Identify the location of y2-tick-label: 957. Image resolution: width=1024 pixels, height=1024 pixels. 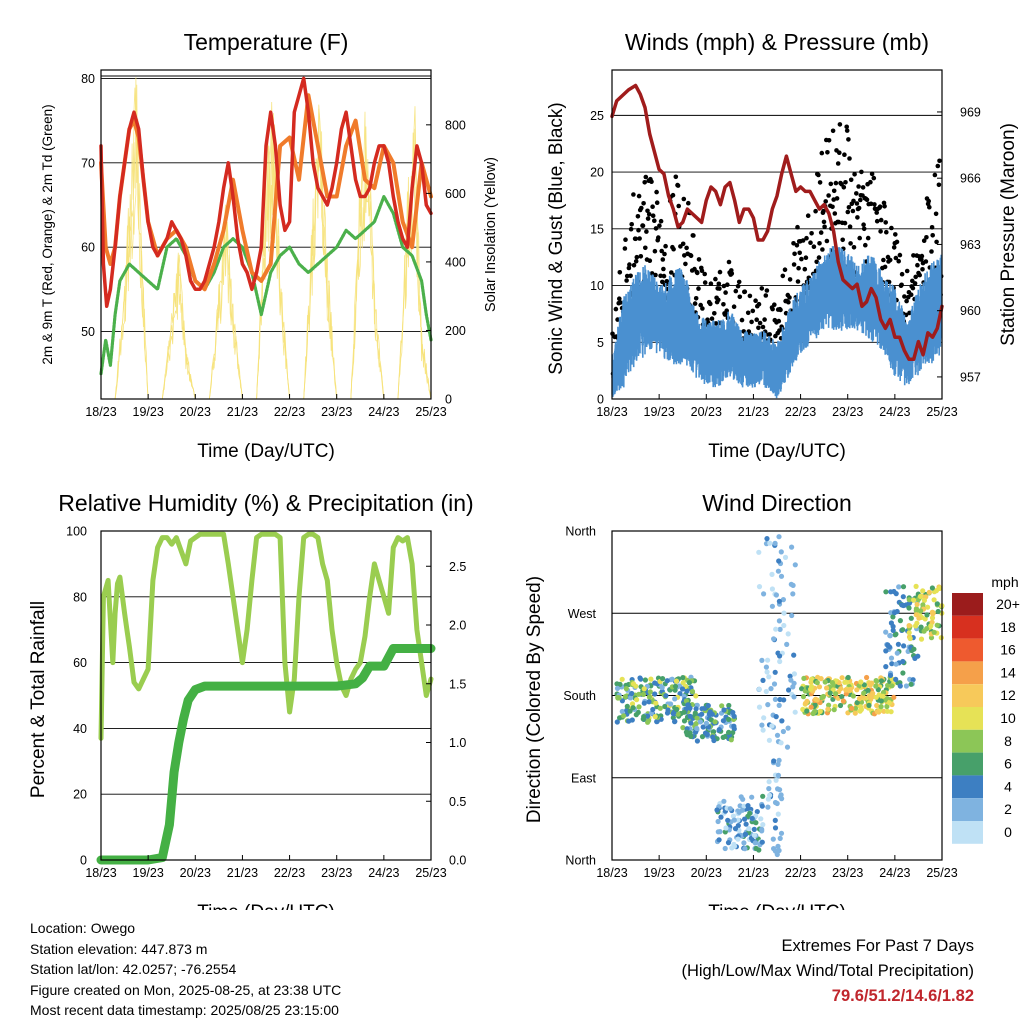
(970, 377).